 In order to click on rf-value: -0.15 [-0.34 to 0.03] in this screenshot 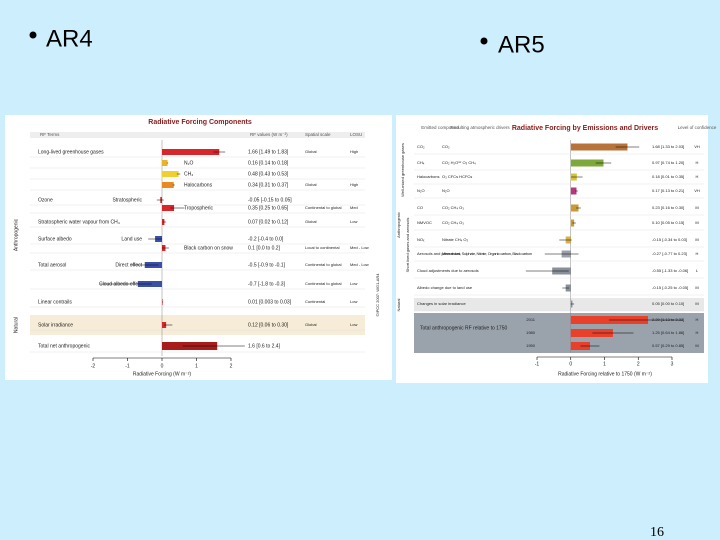, I will do `click(669, 239)`.